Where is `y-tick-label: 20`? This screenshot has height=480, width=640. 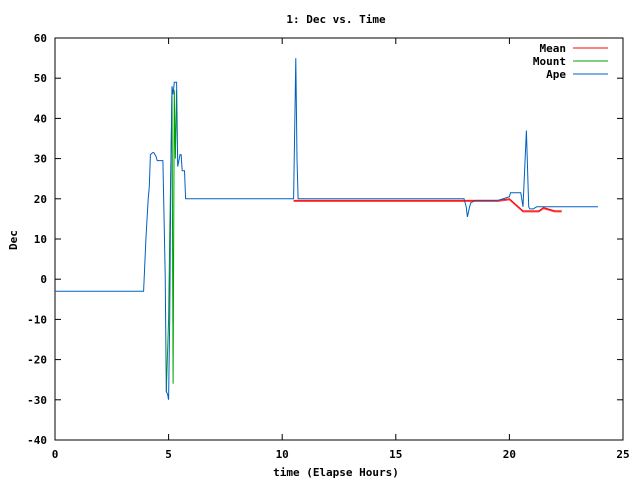
y-tick-label: 20 is located at coordinates (40, 199).